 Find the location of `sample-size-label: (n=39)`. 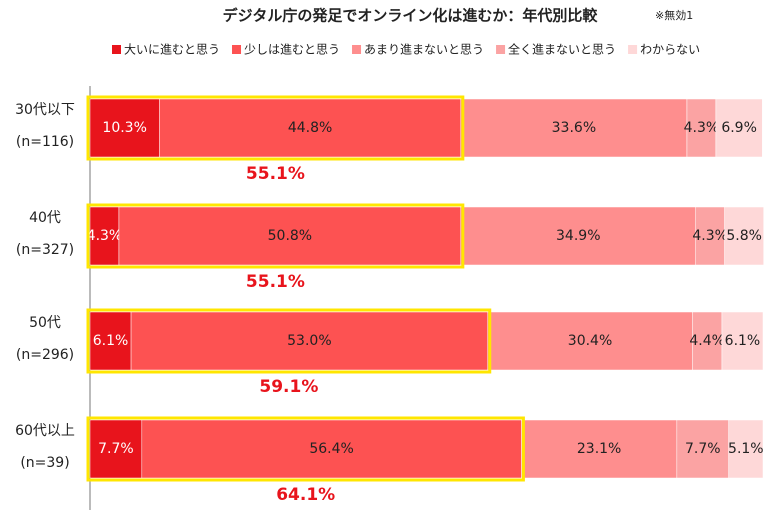

sample-size-label: (n=39) is located at coordinates (44, 463).